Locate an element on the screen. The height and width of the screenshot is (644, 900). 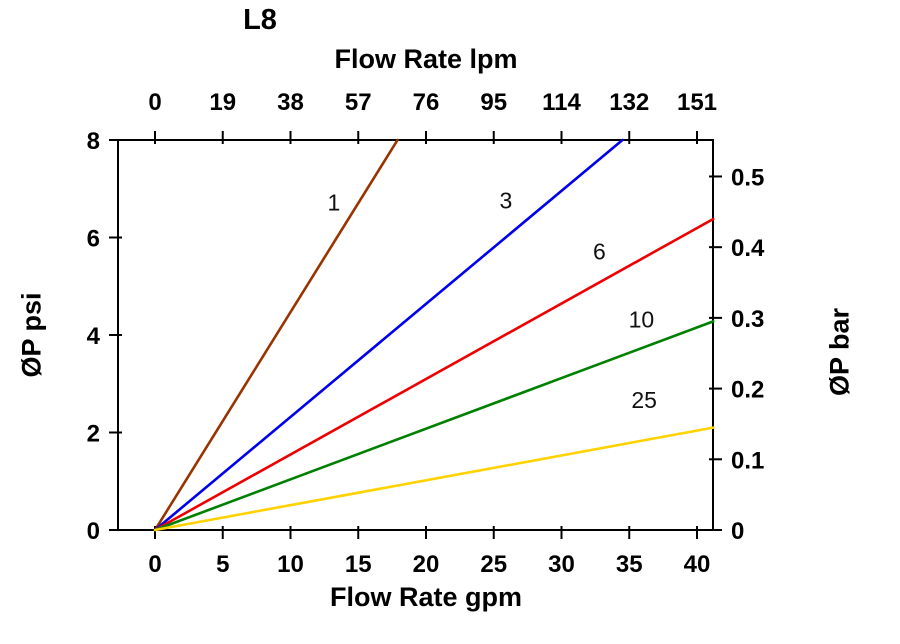
right-tick-label: 0.5 is located at coordinates (747, 177).